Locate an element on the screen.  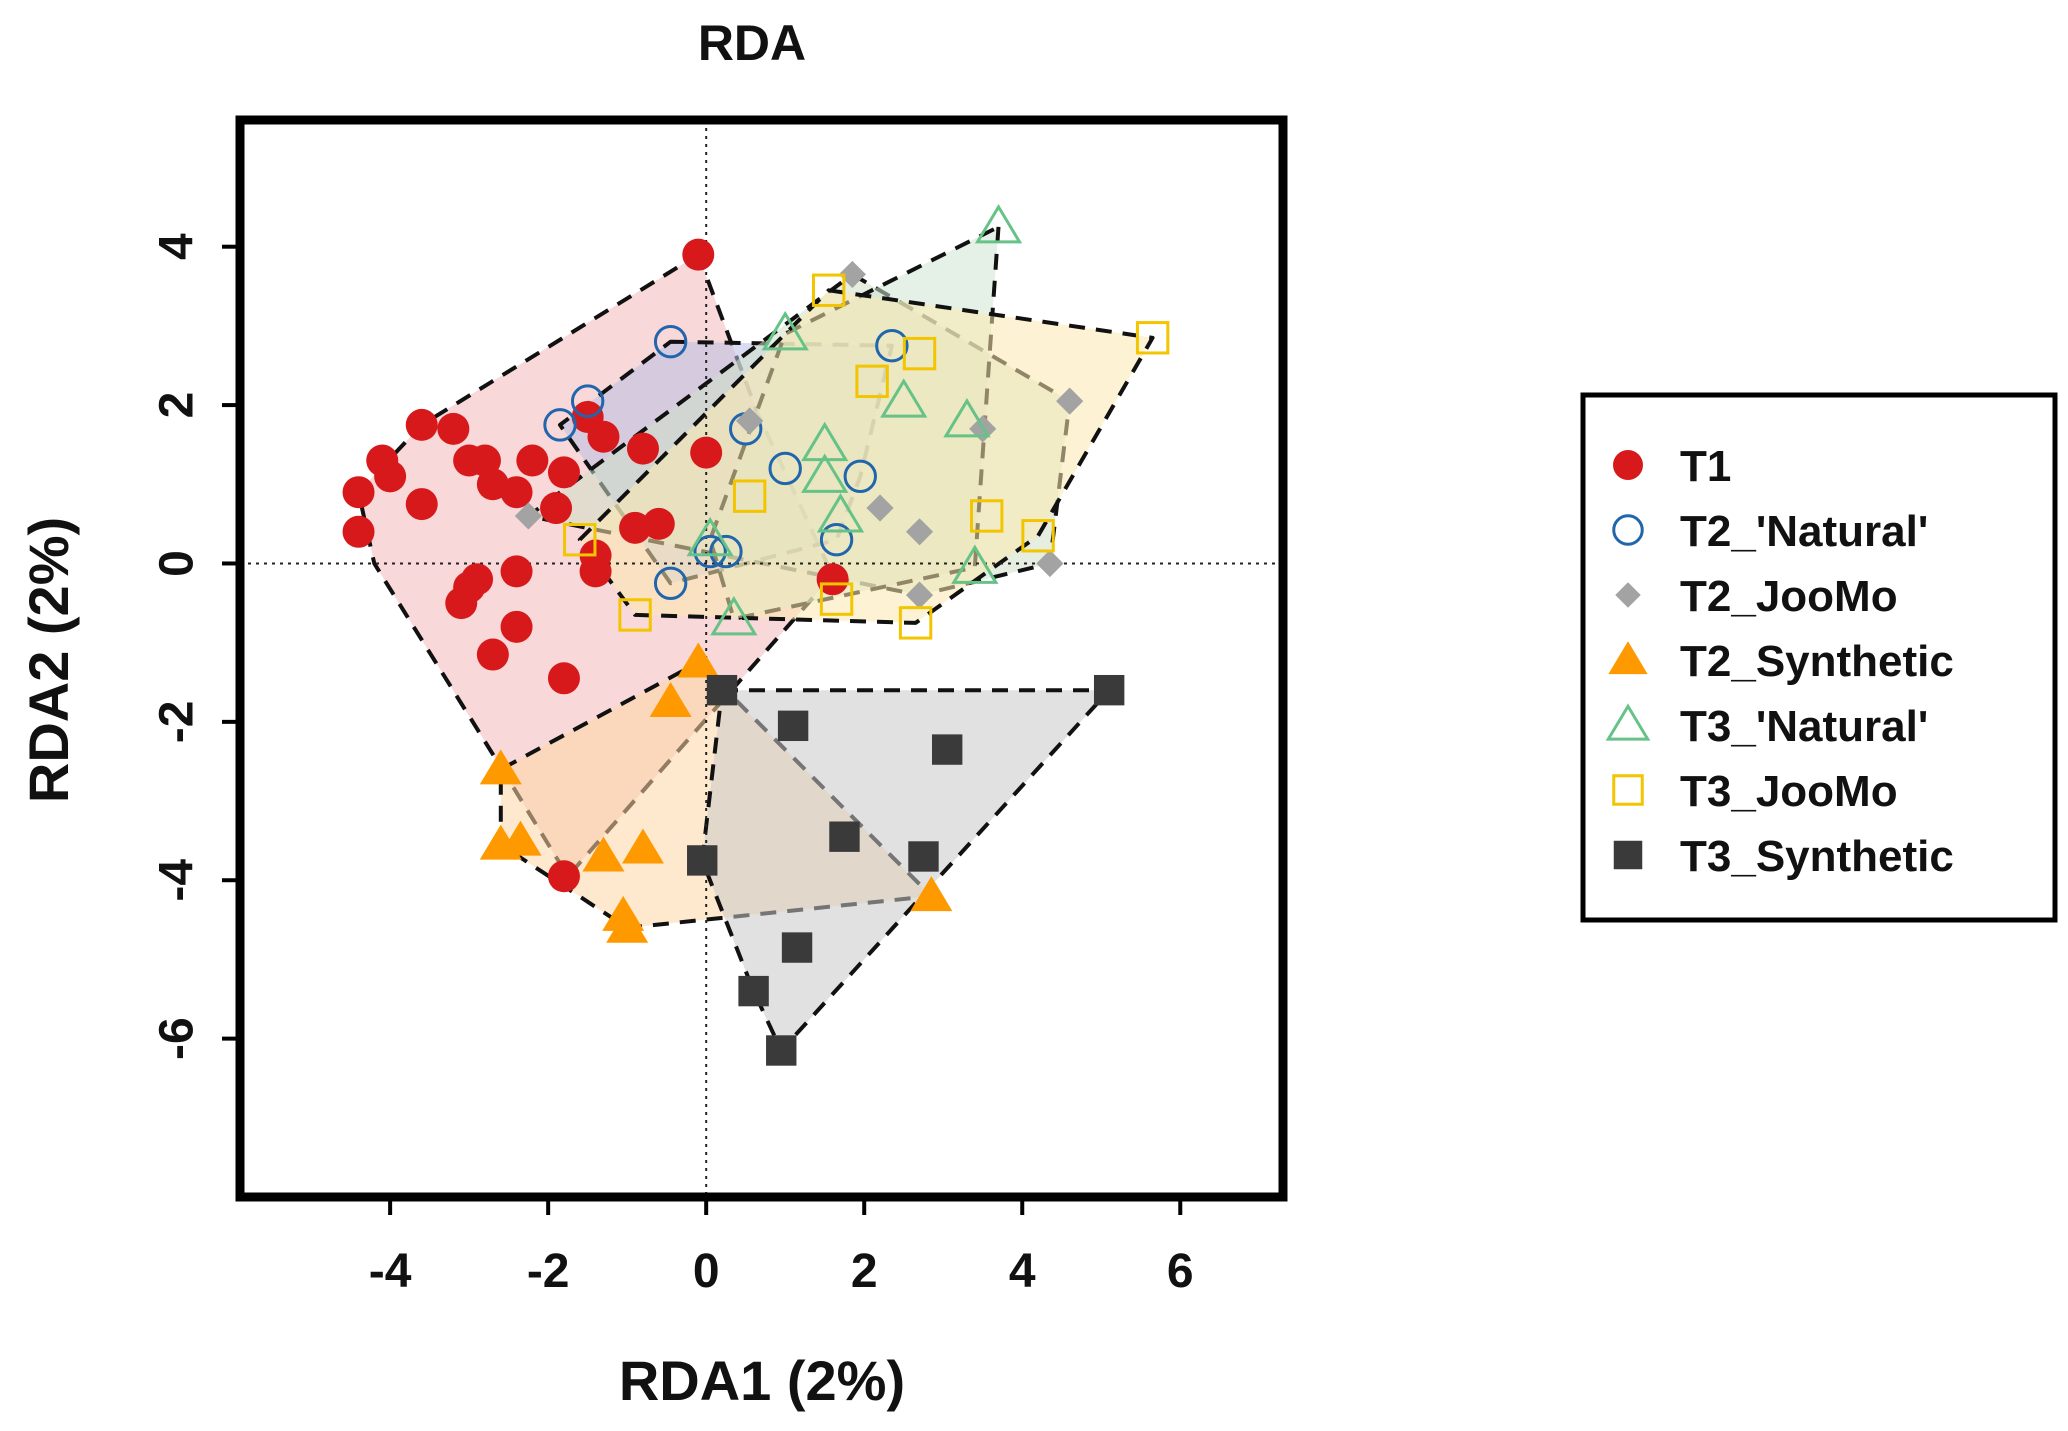
legend-entry-t2-synthetic: T2_Synthetic is located at coordinates (1781, 661).